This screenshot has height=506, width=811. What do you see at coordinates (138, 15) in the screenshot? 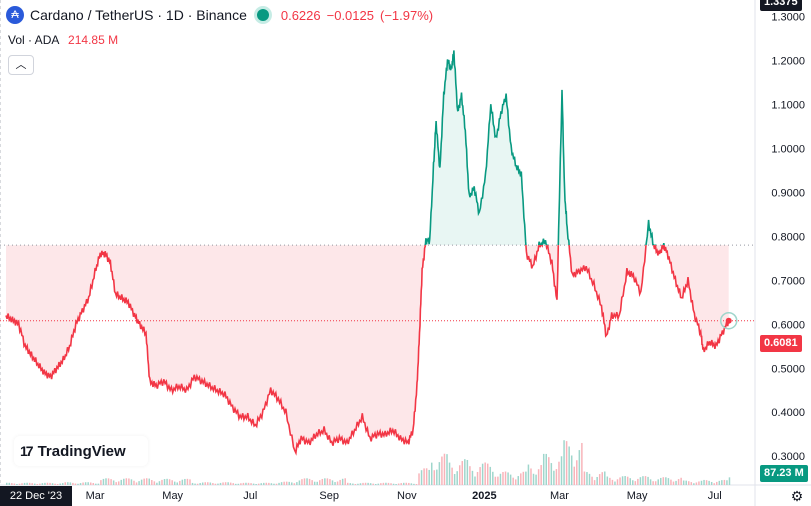
I see `symbol-title: Cardano / TetherUS · 1D · Binance` at bounding box center [138, 15].